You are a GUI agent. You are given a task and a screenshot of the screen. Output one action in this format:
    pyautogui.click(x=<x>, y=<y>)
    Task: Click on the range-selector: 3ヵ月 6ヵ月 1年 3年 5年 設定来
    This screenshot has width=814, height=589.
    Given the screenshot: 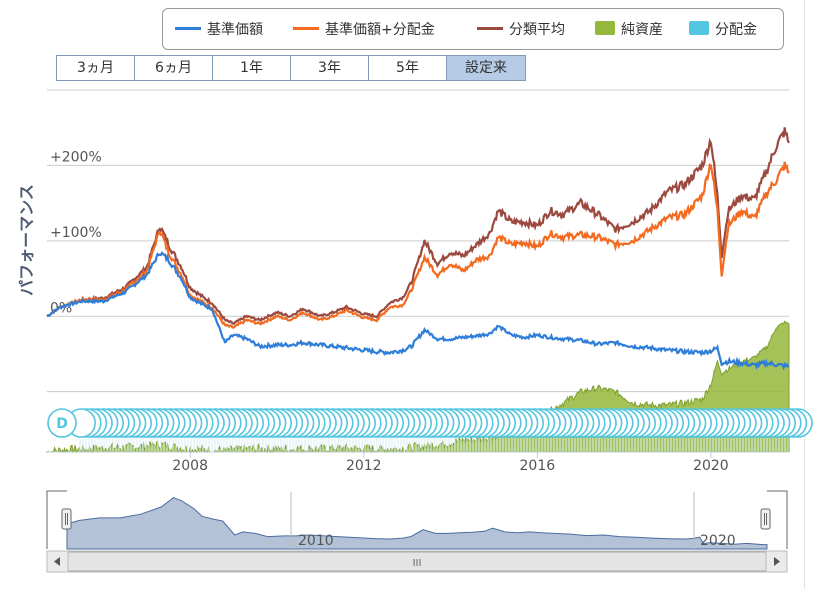 What is the action you would take?
    pyautogui.click(x=291, y=68)
    